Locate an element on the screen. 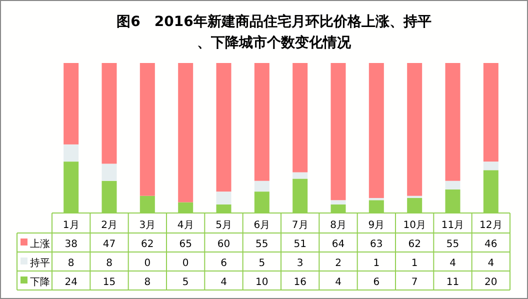 This screenshot has height=299, width=528. data-label: 65 is located at coordinates (185, 244).